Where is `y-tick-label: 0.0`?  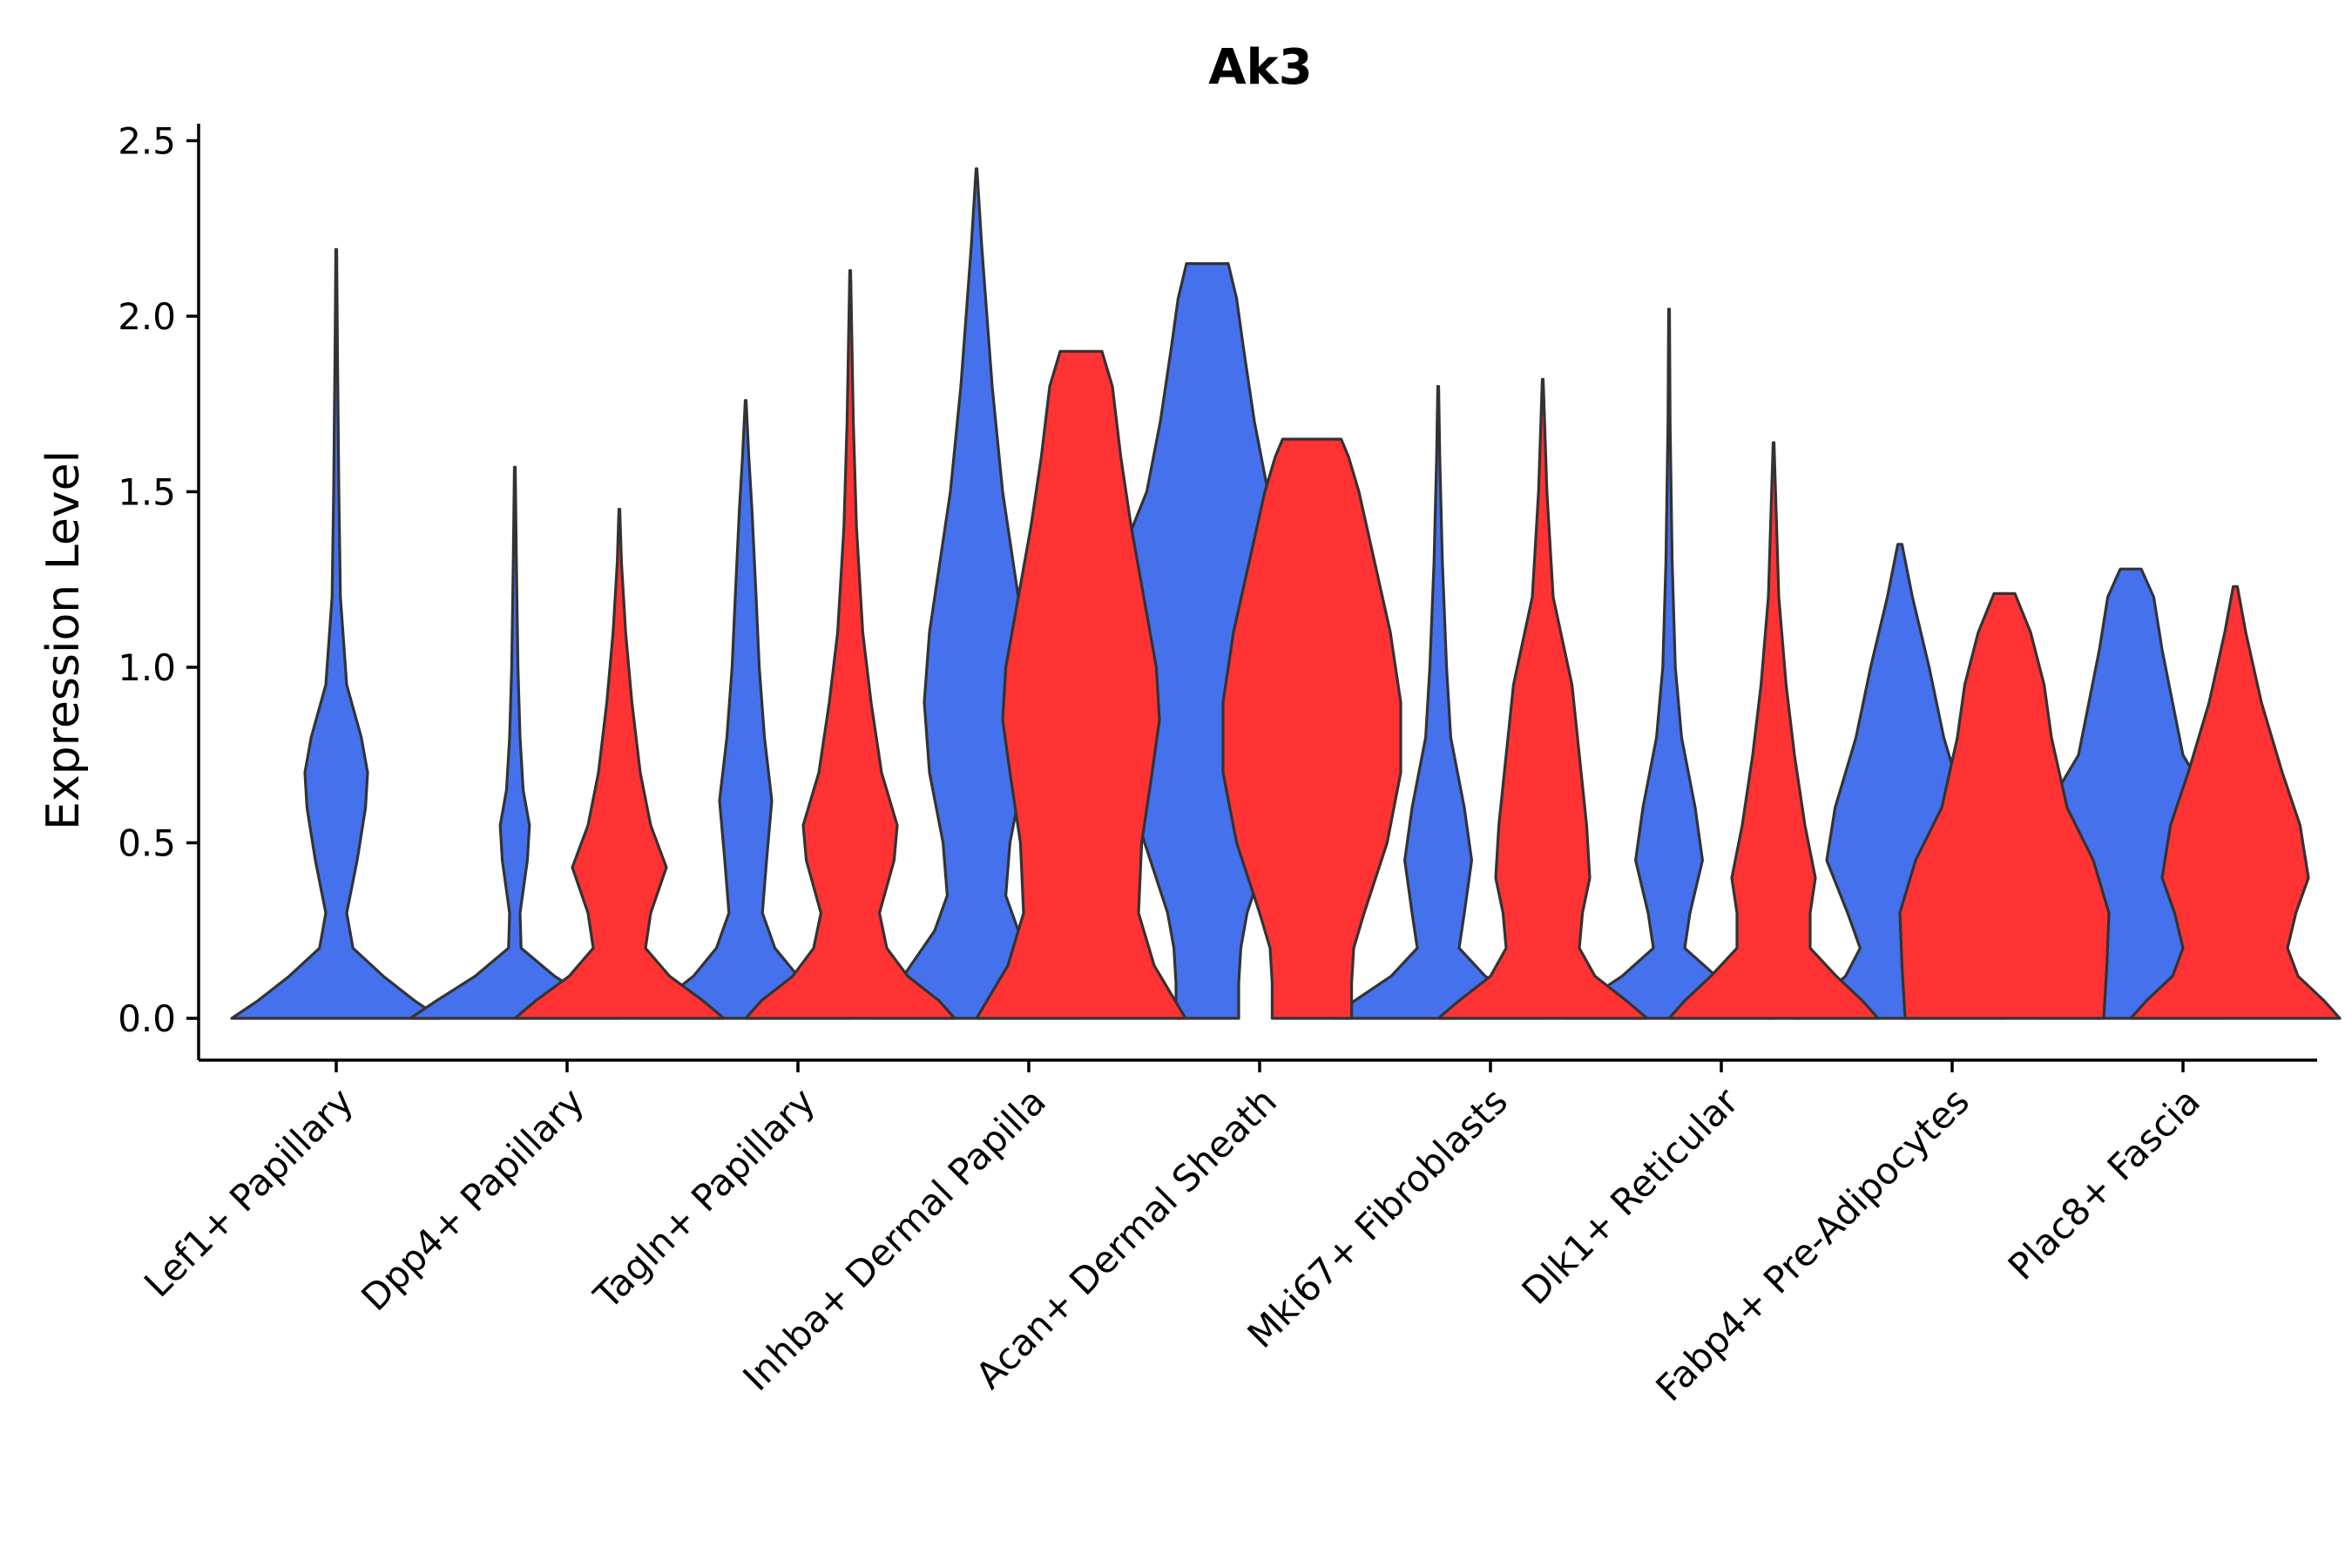 y-tick-label: 0.0 is located at coordinates (147, 1018).